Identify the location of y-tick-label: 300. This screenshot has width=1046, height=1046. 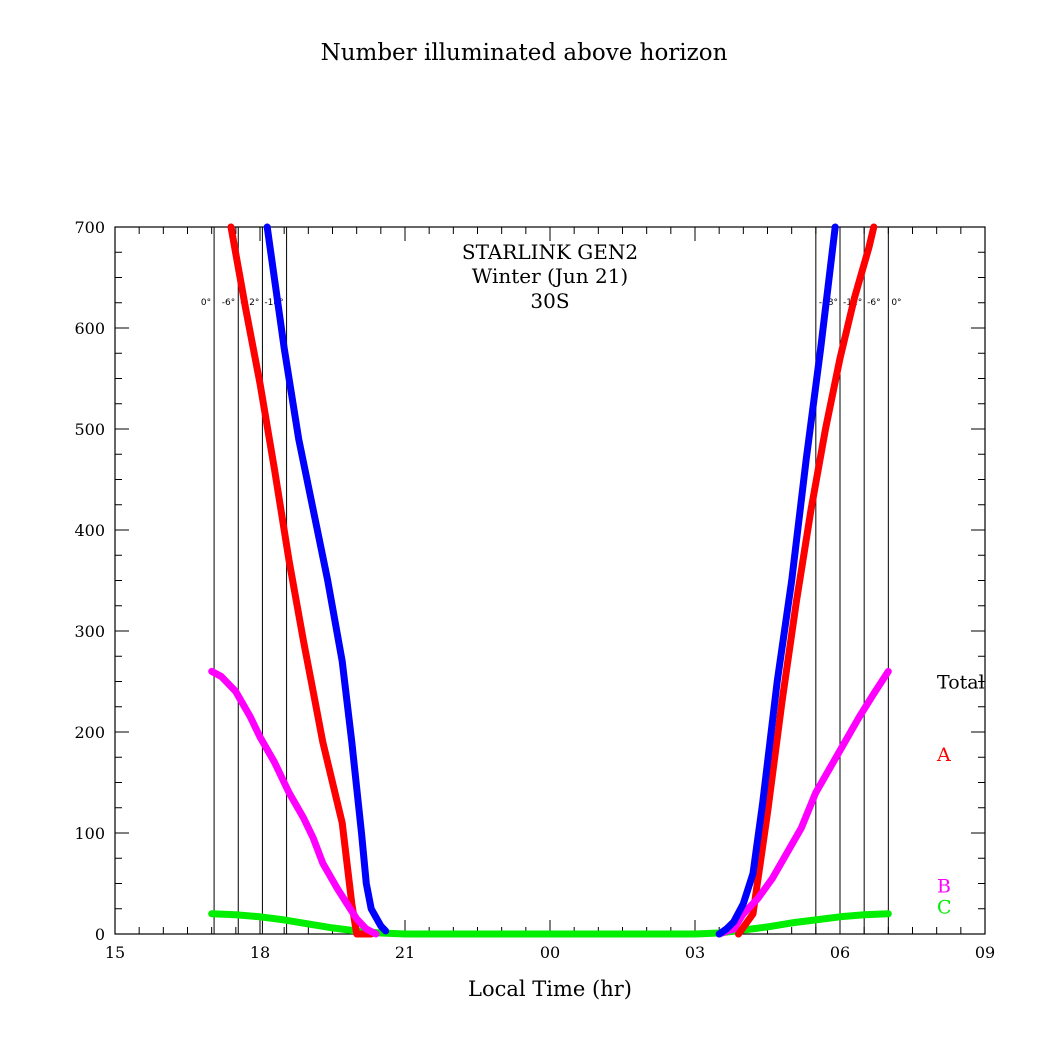
(89, 631).